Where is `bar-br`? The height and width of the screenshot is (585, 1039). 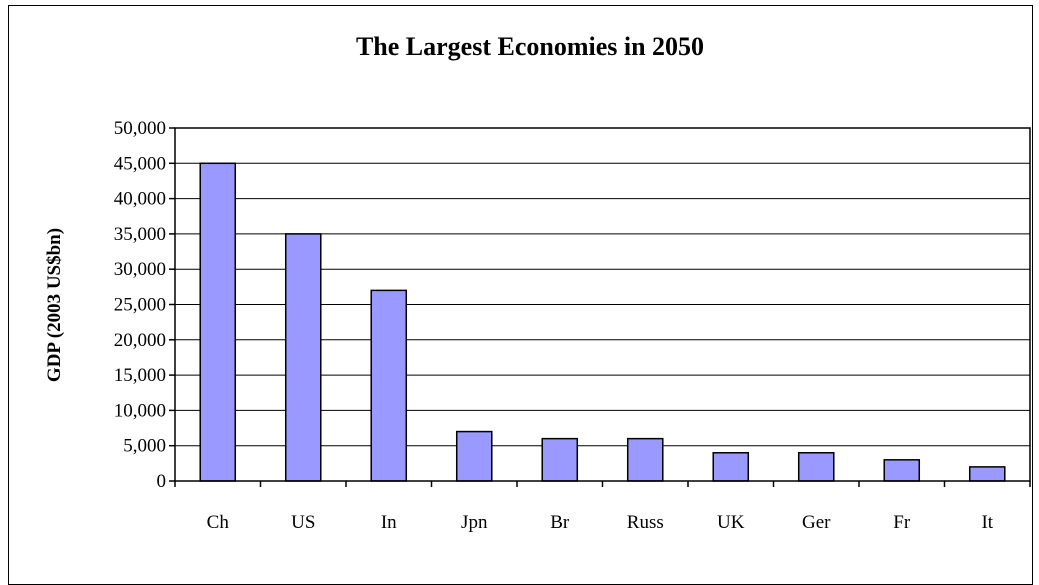 bar-br is located at coordinates (560, 459).